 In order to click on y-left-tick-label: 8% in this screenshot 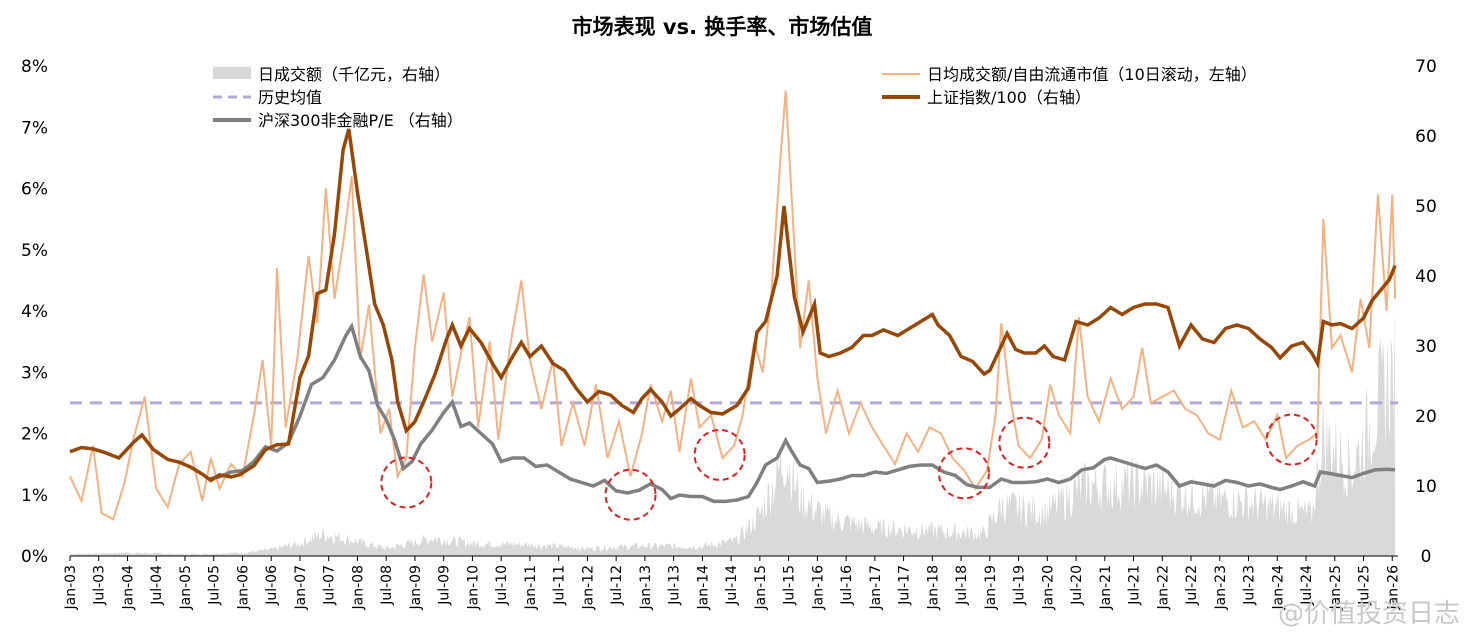, I will do `click(34, 67)`.